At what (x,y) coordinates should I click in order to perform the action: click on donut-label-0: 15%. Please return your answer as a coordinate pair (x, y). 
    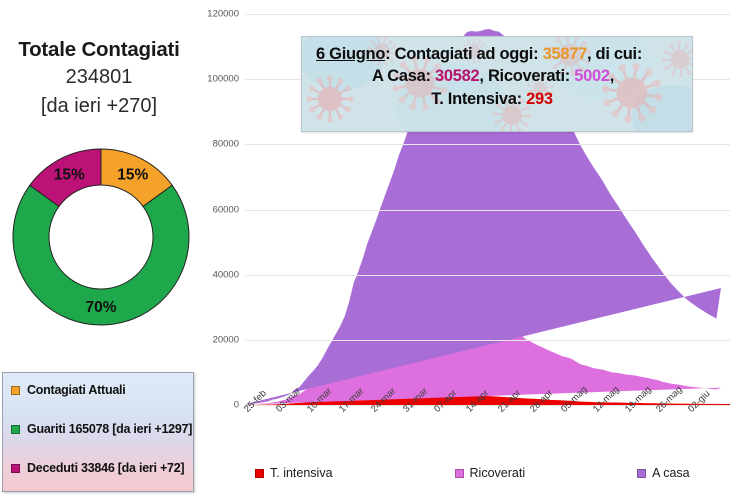
    Looking at the image, I should click on (132, 175).